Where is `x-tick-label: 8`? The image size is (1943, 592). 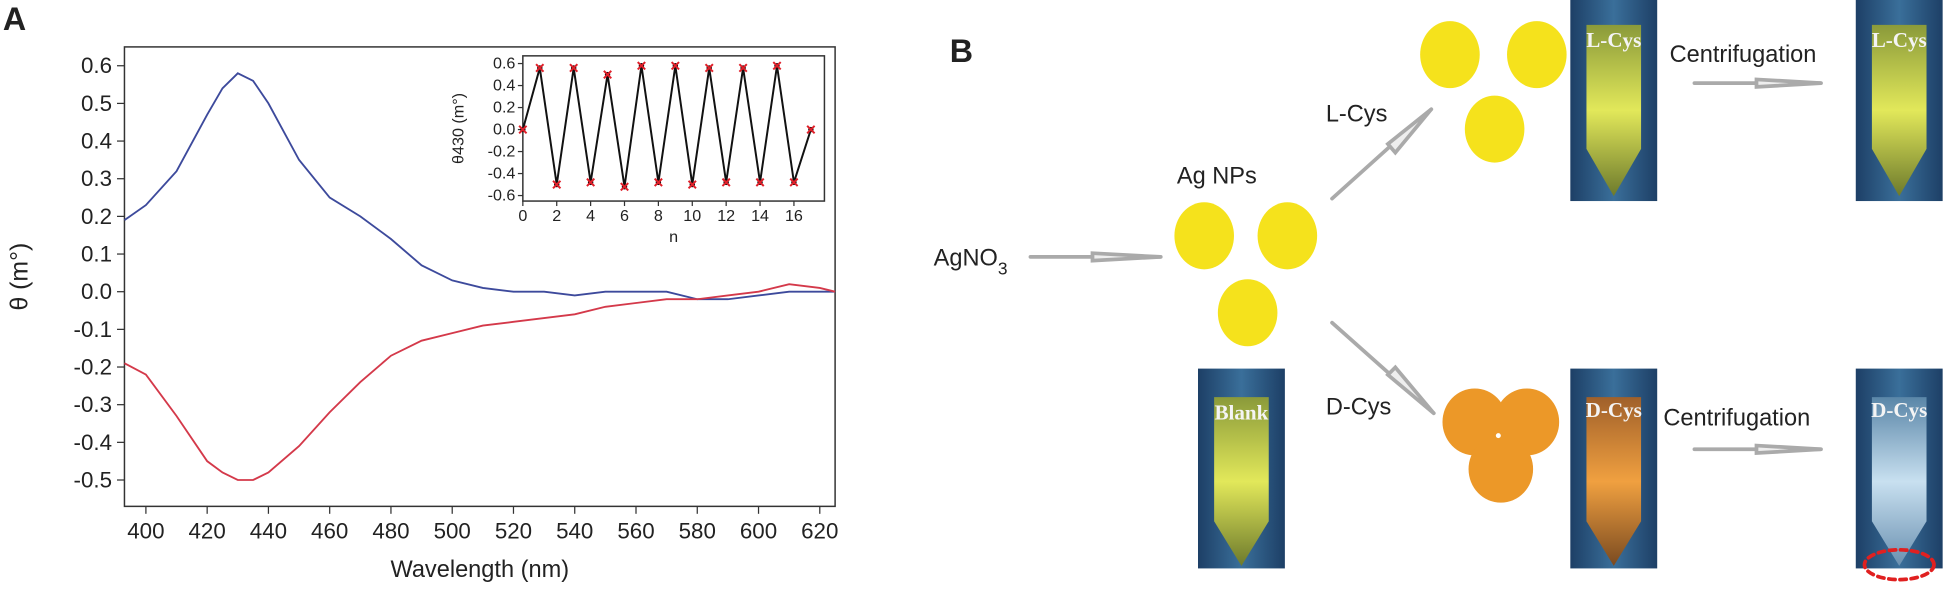 x-tick-label: 8 is located at coordinates (658, 216).